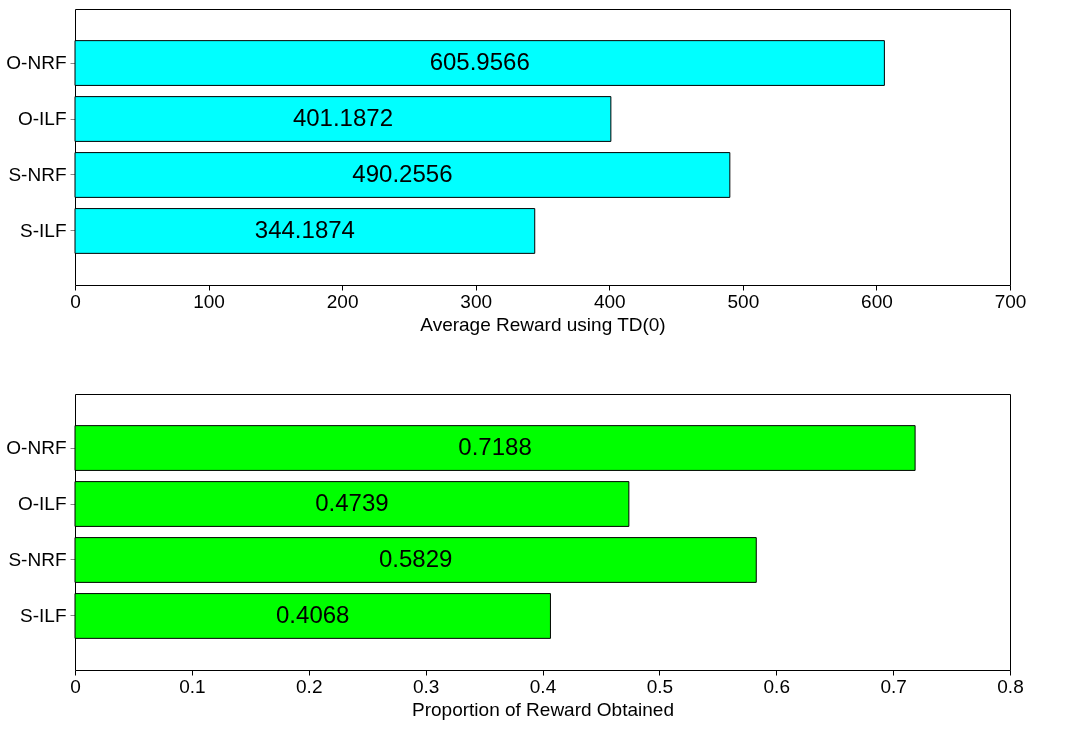  I want to click on x-tick-label: 400, so click(609, 301).